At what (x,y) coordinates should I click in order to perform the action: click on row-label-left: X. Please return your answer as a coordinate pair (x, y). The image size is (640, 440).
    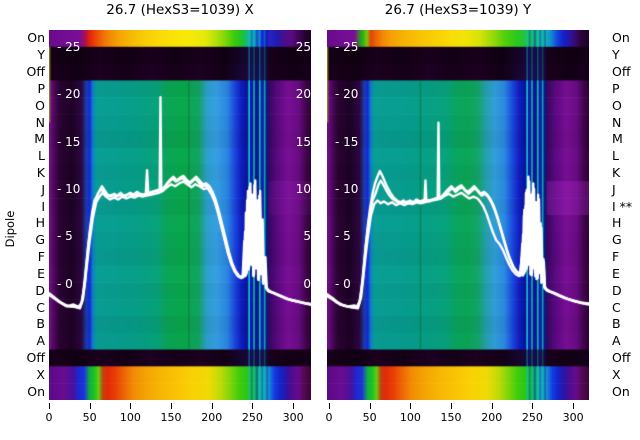
    Looking at the image, I should click on (40, 374).